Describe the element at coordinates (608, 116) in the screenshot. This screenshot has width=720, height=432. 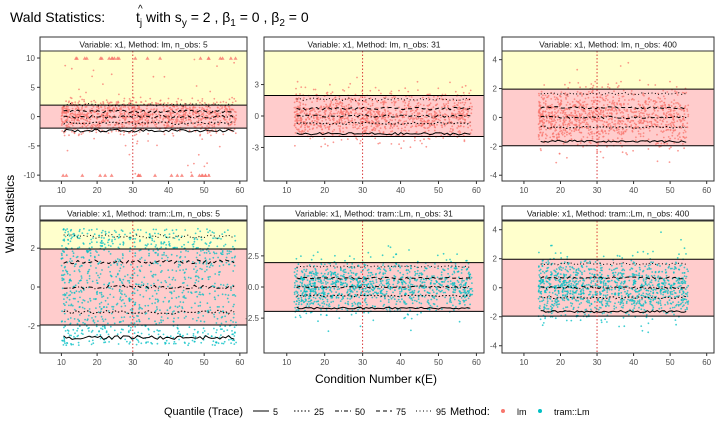
I see `panel-frame` at that location.